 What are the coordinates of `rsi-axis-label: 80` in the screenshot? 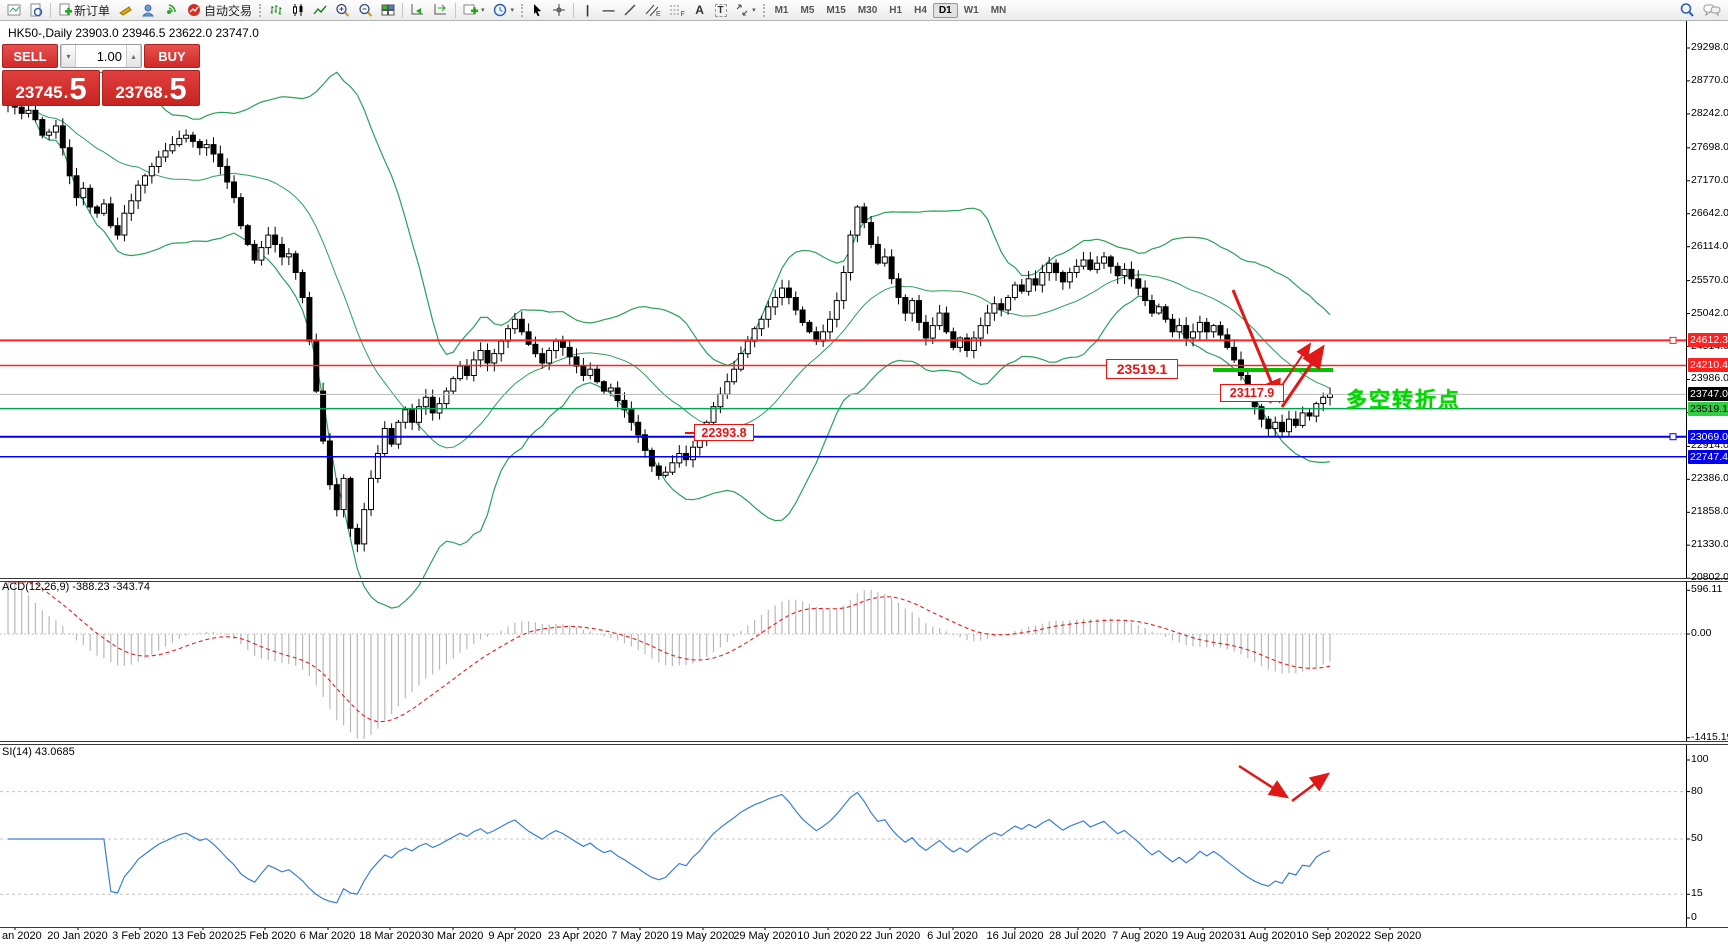 It's located at (1697, 791).